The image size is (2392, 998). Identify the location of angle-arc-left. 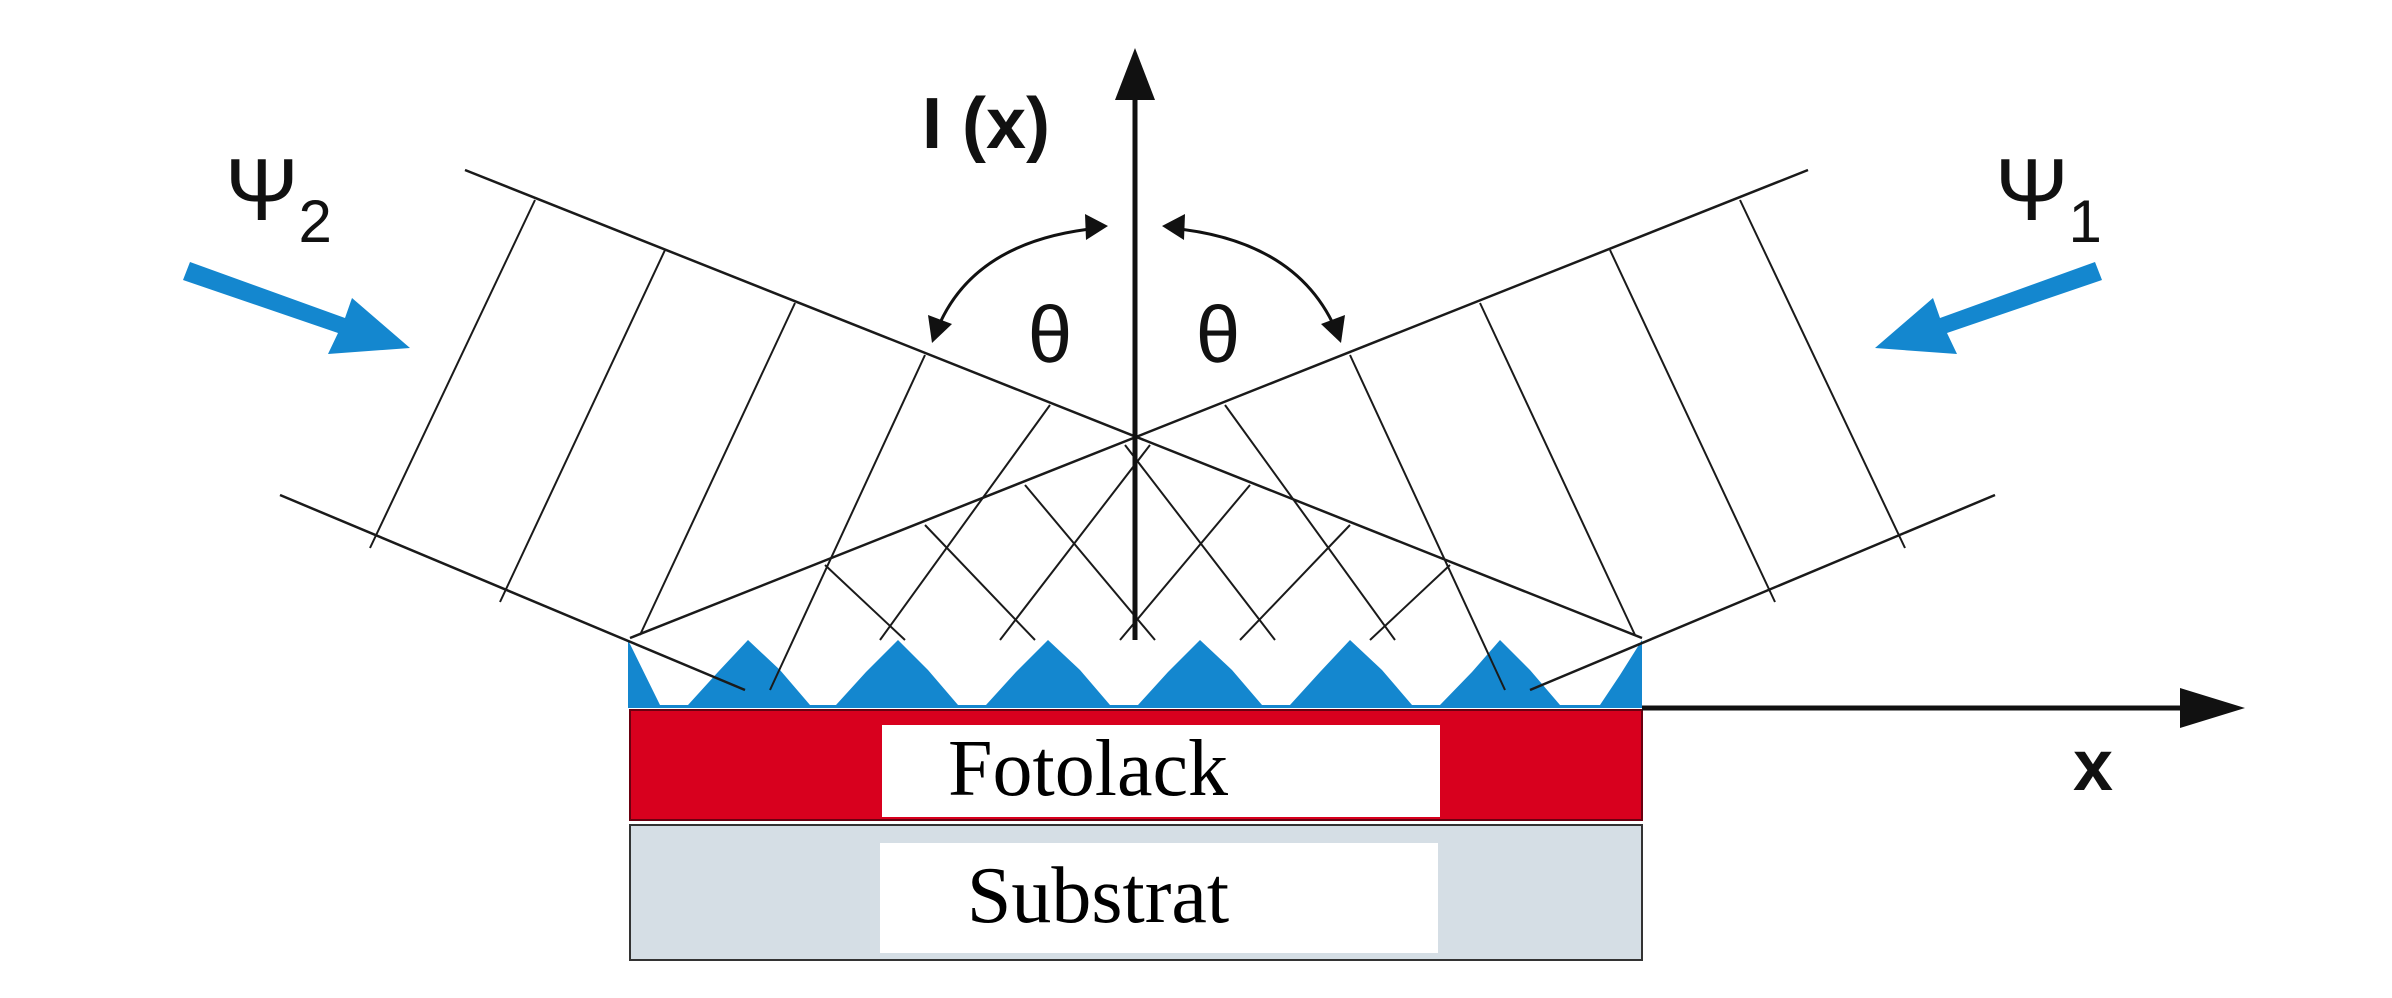
(1017, 281).